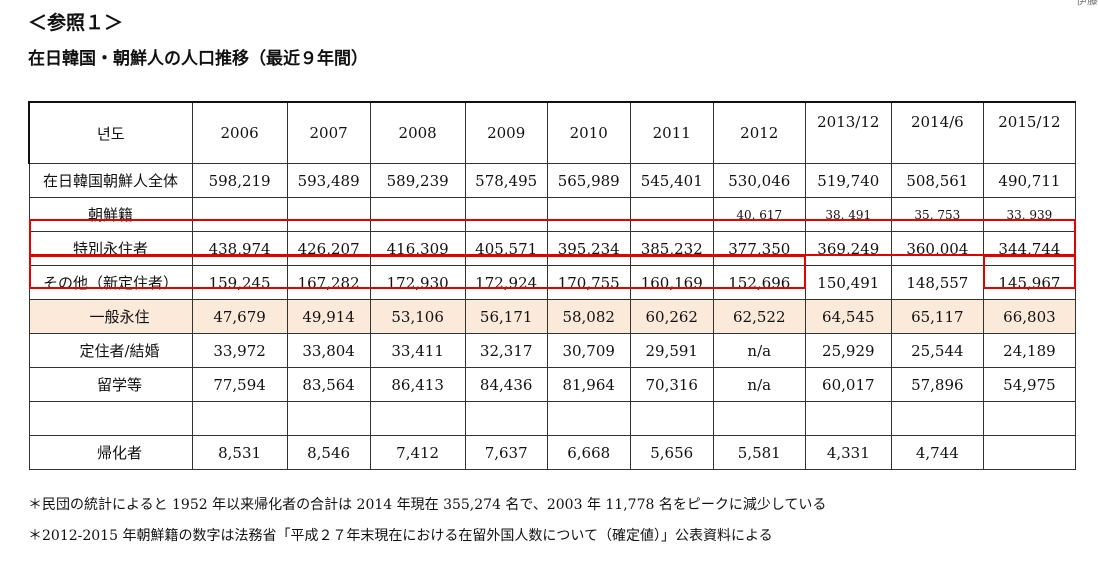 The width and height of the screenshot is (1098, 570). What do you see at coordinates (848, 248) in the screenshot?
I see `table-cell: 369,249` at bounding box center [848, 248].